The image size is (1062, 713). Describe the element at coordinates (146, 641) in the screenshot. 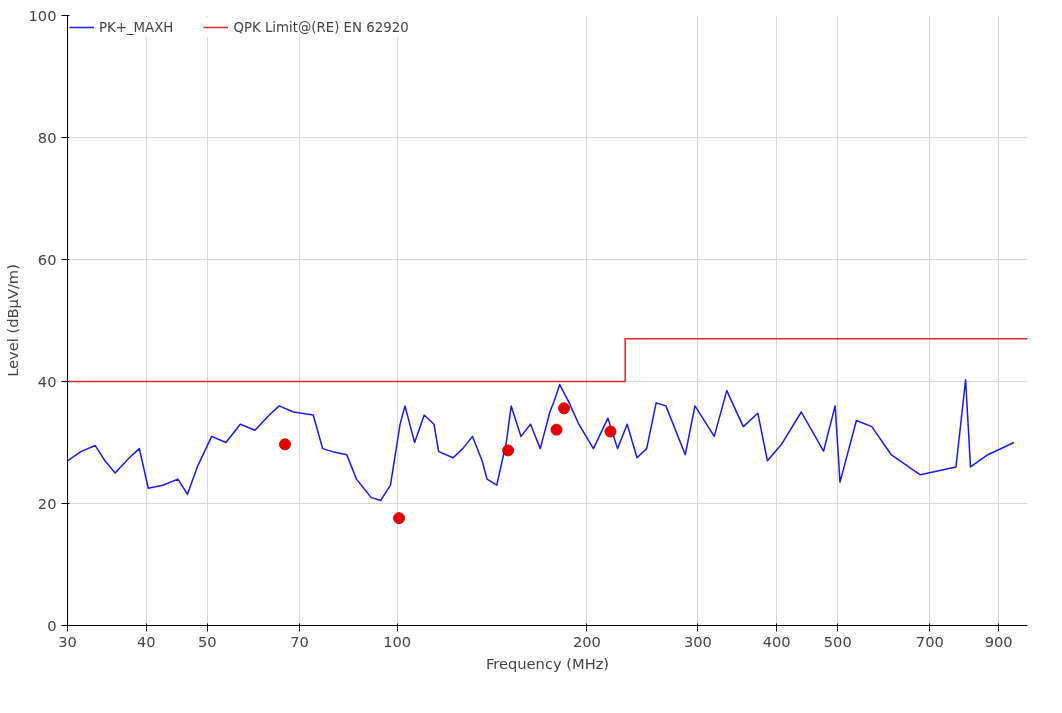

I see `x-tick-label: 40` at that location.